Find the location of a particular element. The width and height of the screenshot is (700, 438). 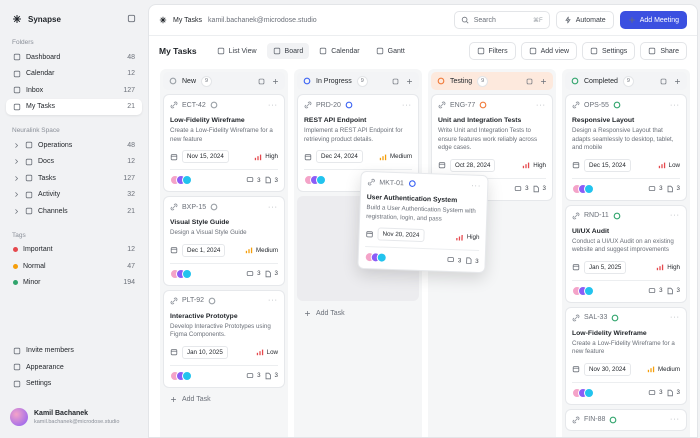

nav-item: My Tasks 21 is located at coordinates (74, 106).